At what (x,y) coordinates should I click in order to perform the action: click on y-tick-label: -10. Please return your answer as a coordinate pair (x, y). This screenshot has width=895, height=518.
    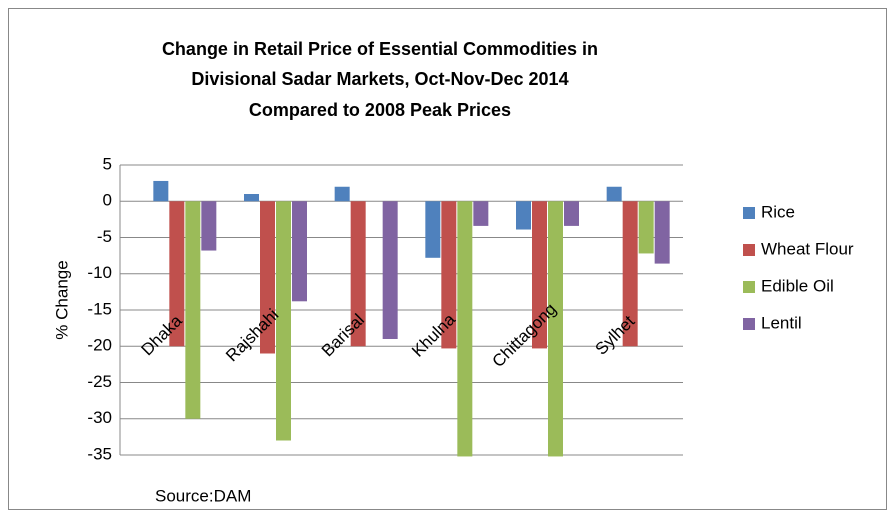
    Looking at the image, I should click on (99, 272).